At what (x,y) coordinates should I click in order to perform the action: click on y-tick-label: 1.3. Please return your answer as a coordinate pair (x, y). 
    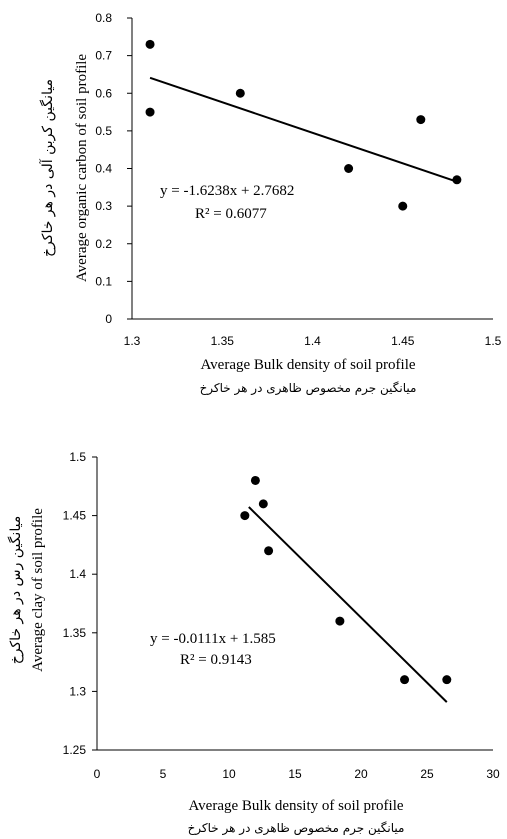
    Looking at the image, I should click on (77, 691).